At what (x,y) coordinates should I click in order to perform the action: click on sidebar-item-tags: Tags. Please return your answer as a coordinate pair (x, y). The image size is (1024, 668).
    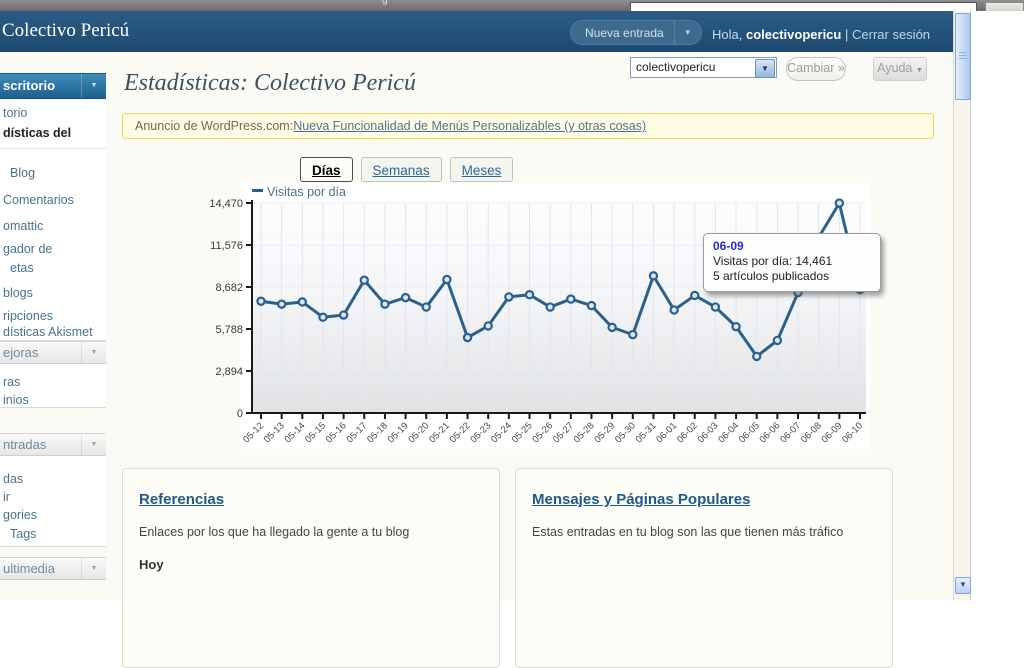
    Looking at the image, I should click on (23, 534).